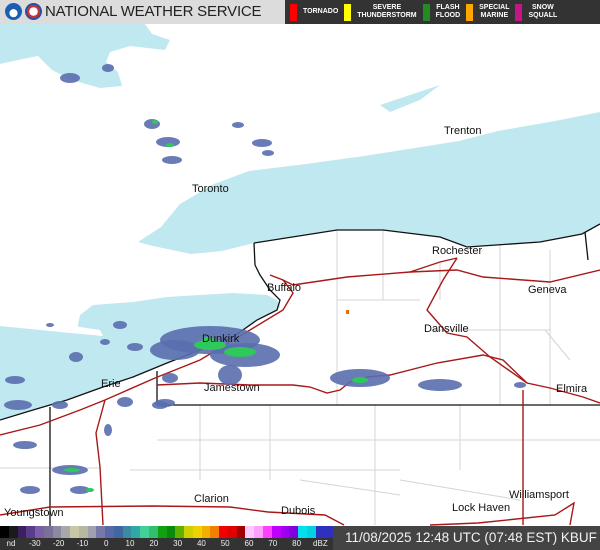  Describe the element at coordinates (314, 12) in the screenshot. I see `warning-item: TORNADO` at that location.